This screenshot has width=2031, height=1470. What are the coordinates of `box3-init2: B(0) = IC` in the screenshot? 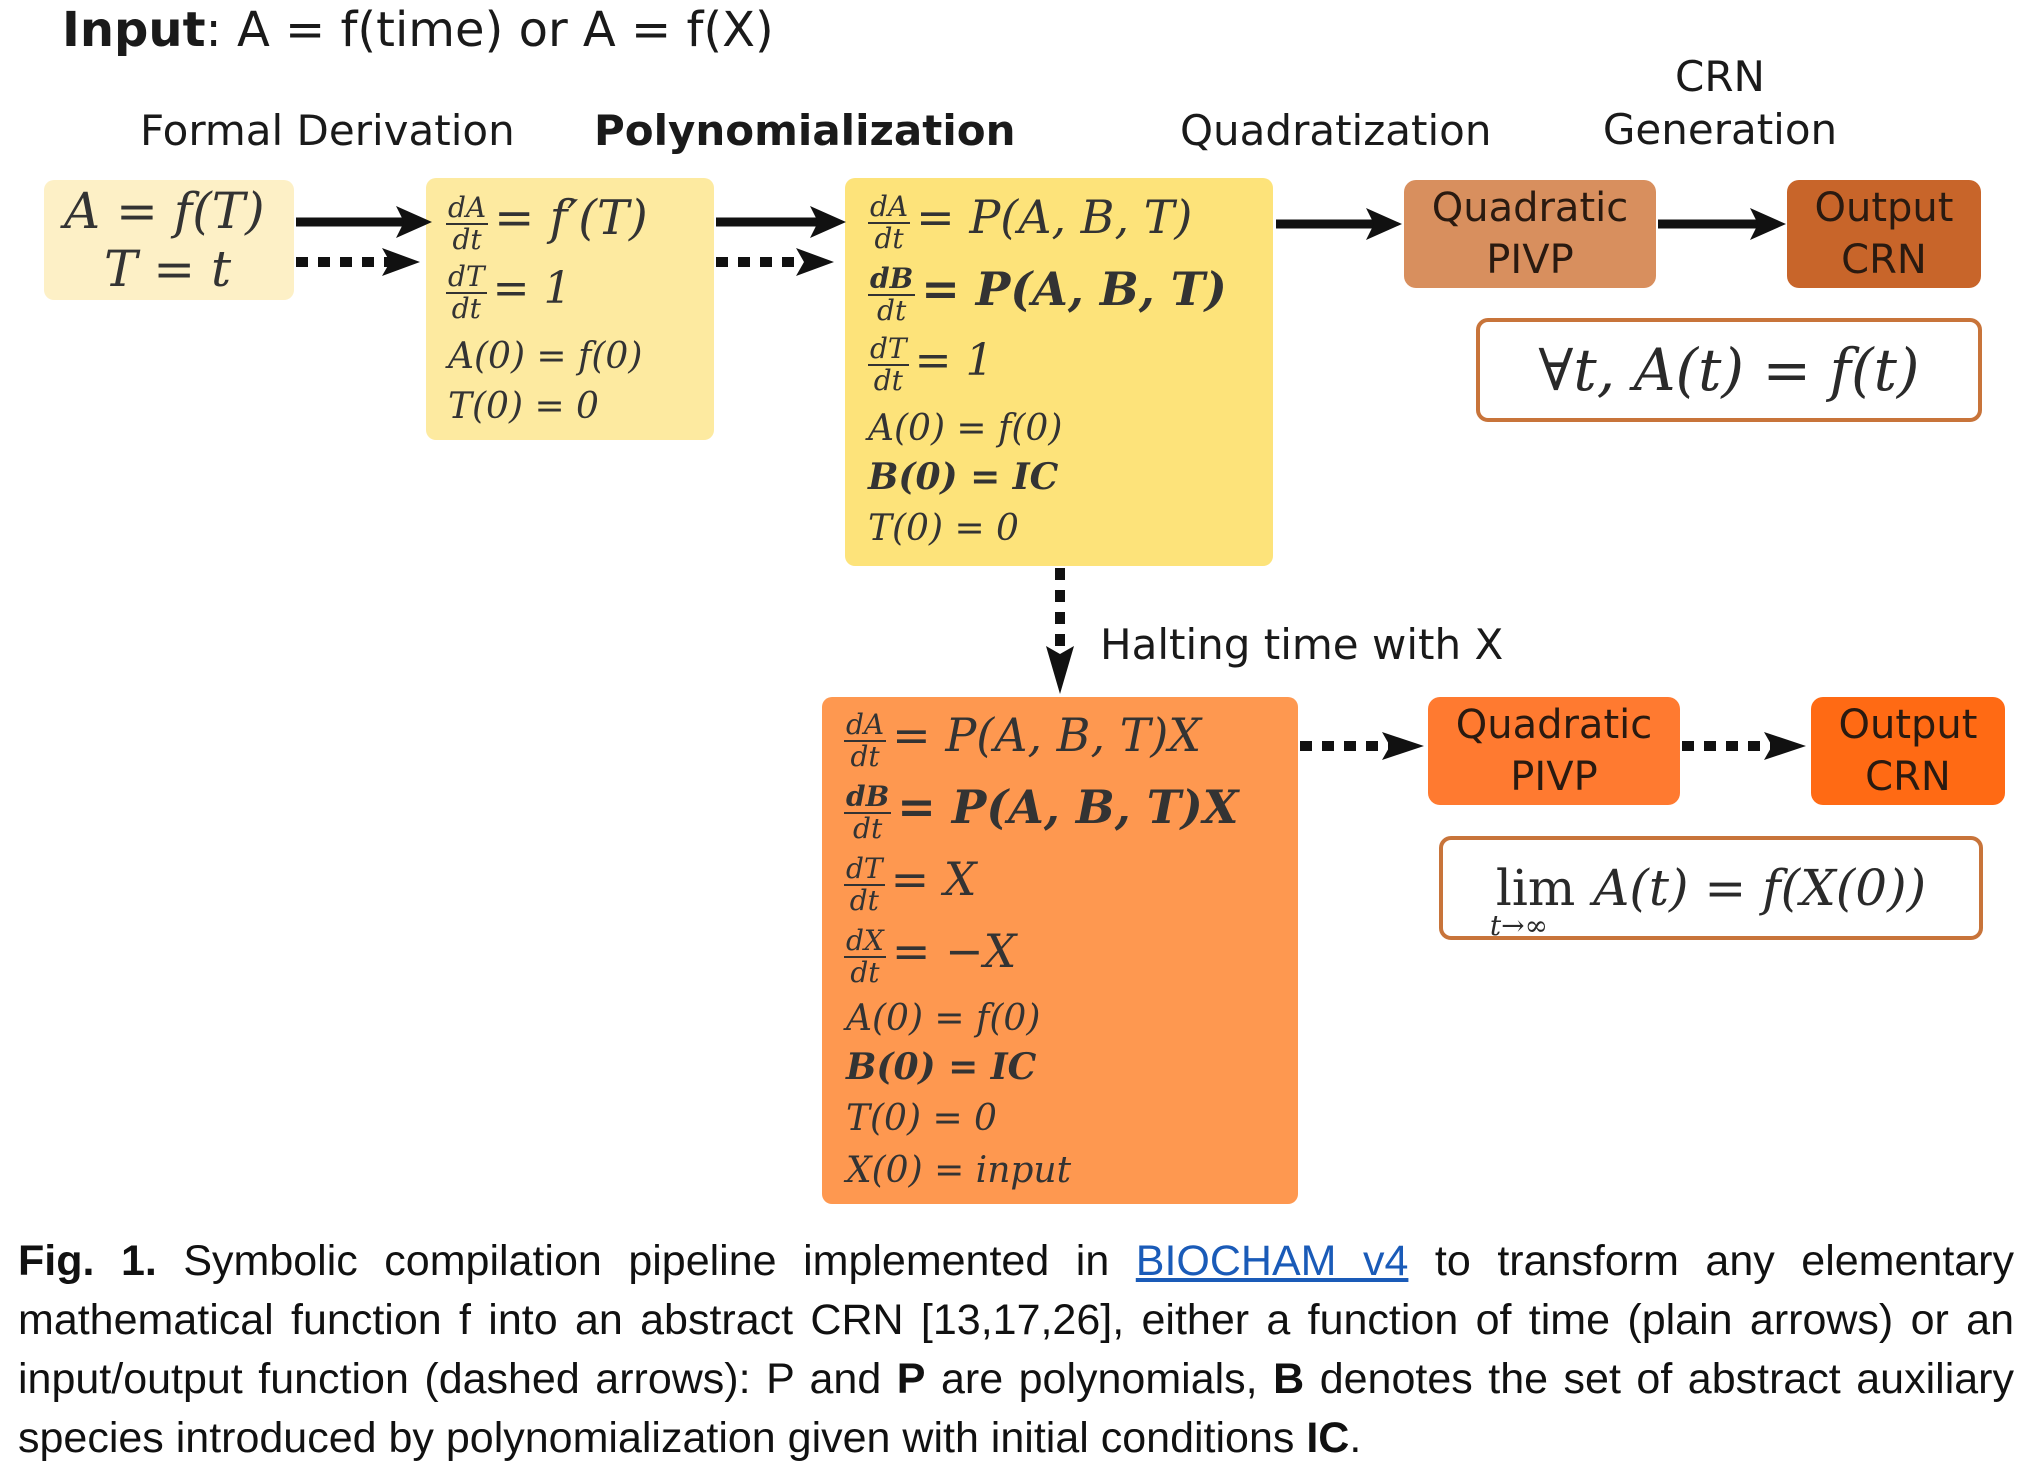 It's located at (963, 477).